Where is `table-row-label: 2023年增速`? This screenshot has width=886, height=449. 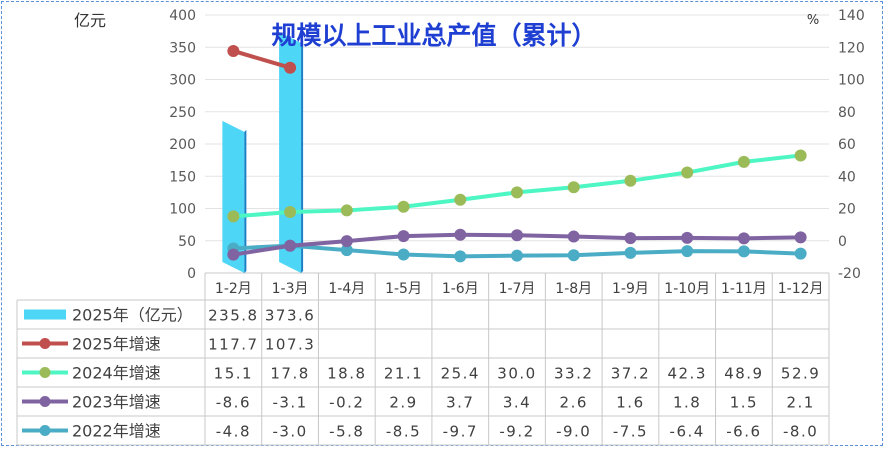 table-row-label: 2023年增速 is located at coordinates (116, 402).